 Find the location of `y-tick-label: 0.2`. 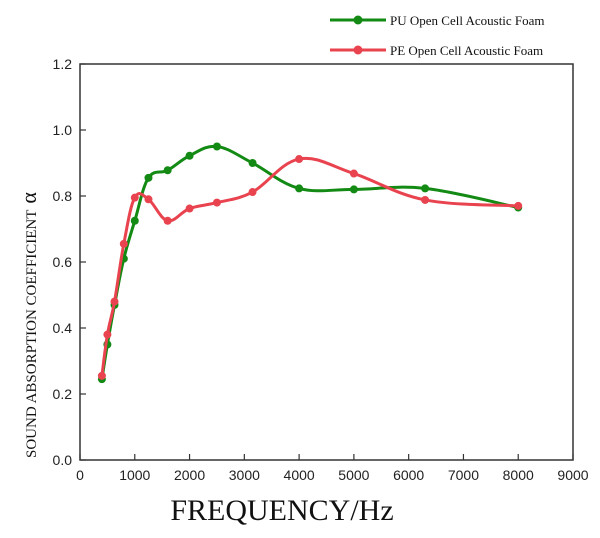

y-tick-label: 0.2 is located at coordinates (63, 394).